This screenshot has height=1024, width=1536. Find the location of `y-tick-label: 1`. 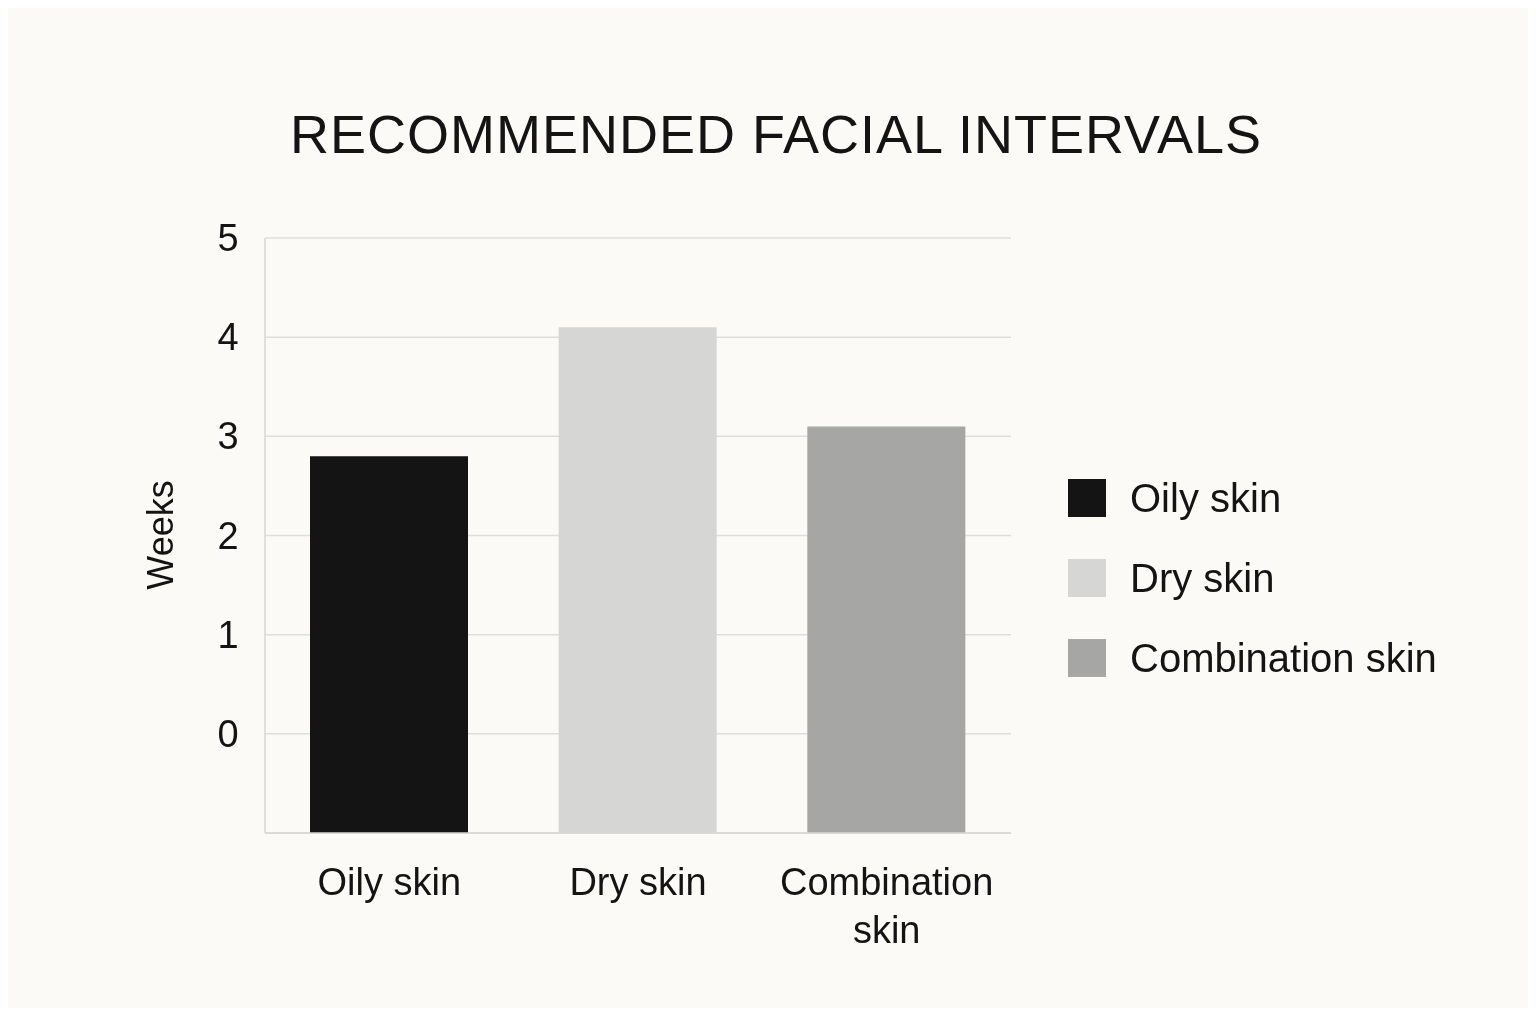

y-tick-label: 1 is located at coordinates (228, 634).